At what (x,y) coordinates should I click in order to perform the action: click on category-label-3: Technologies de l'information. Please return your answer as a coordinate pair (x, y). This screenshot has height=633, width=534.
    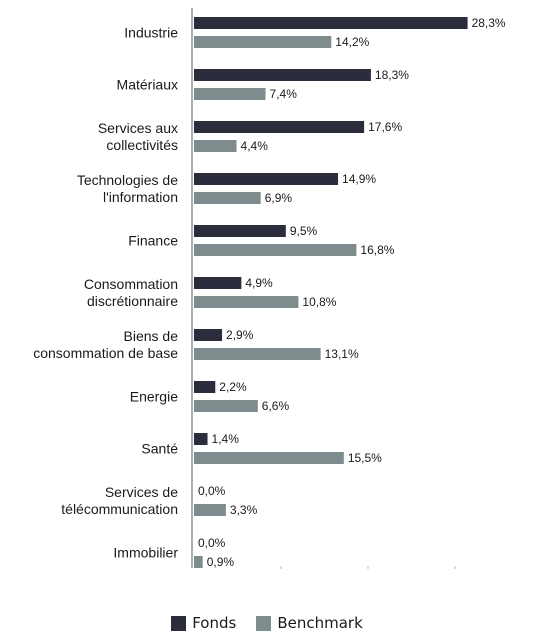
    Looking at the image, I should click on (127, 188).